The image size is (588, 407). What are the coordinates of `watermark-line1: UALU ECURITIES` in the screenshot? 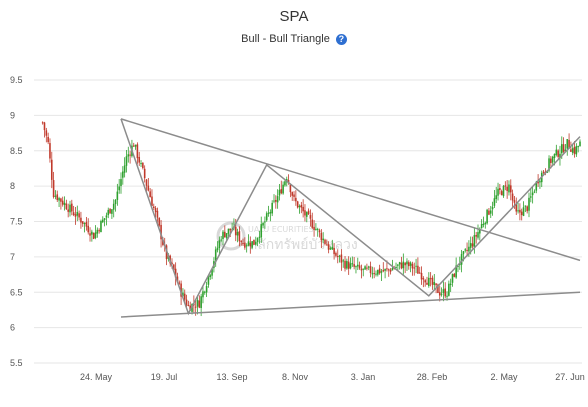 It's located at (281, 229).